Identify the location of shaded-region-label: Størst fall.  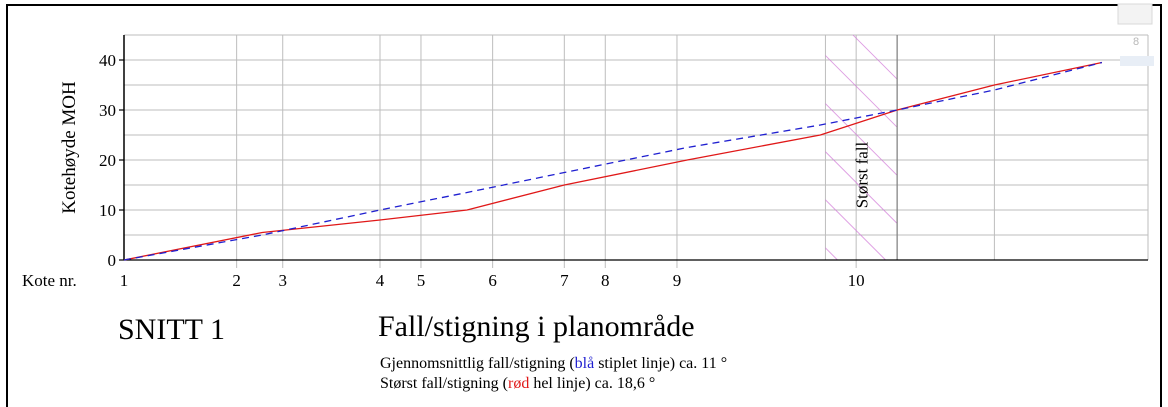
(861, 174).